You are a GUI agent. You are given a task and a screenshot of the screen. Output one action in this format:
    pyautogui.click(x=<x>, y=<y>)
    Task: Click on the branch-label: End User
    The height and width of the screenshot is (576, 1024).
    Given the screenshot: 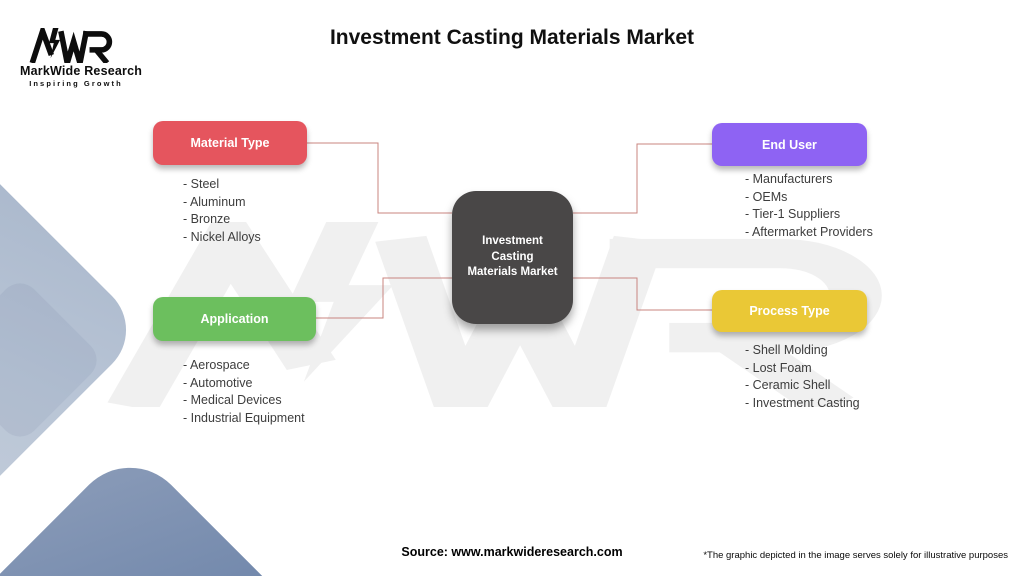 What is the action you would take?
    pyautogui.click(x=789, y=144)
    